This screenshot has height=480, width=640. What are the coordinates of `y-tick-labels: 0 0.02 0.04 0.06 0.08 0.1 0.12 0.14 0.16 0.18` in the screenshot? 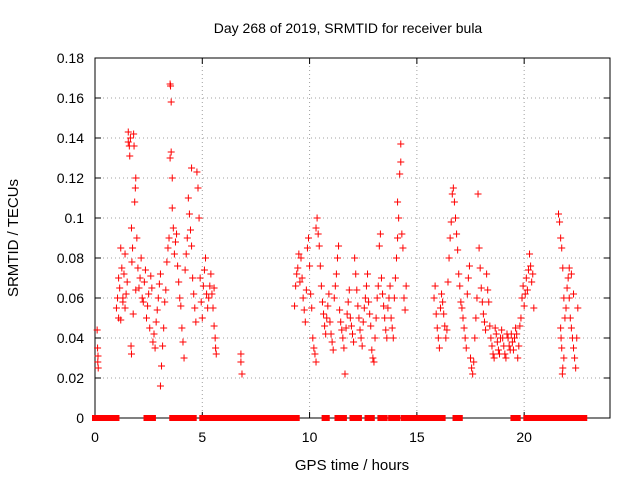 It's located at (70, 238).